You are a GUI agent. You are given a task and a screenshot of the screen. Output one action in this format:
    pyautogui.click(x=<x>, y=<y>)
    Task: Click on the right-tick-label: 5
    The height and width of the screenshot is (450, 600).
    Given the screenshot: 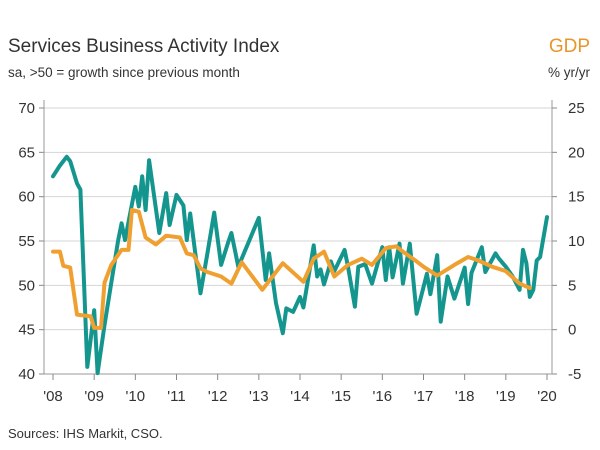 What is the action you would take?
    pyautogui.click(x=572, y=285)
    